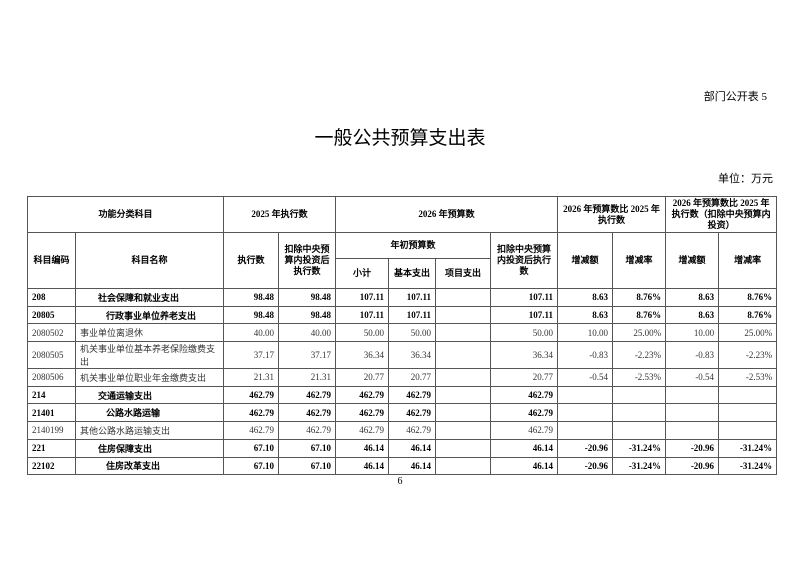 The width and height of the screenshot is (800, 565). Describe the element at coordinates (149, 355) in the screenshot. I see `cell-name: 机关事业单位基本养老保险缴费支出` at that location.